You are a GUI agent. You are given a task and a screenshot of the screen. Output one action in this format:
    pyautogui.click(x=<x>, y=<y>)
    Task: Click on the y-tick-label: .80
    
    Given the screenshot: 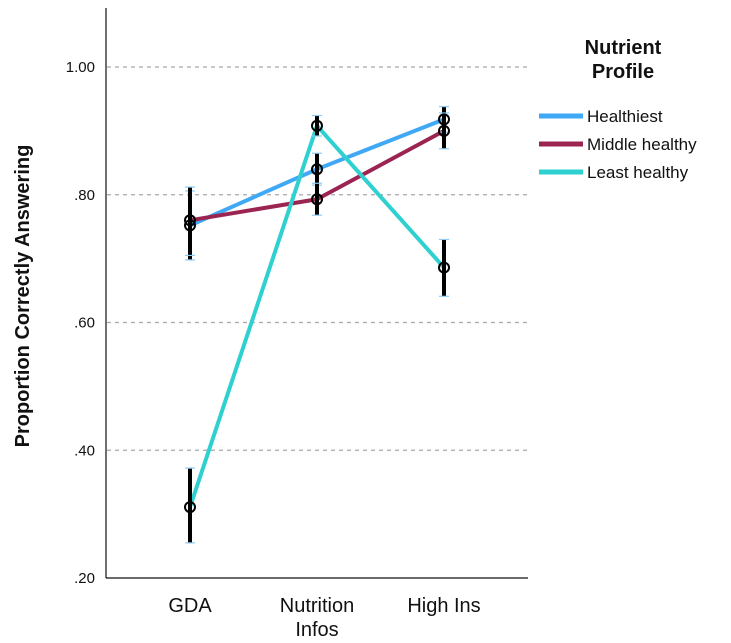 What is the action you would take?
    pyautogui.click(x=84, y=195)
    